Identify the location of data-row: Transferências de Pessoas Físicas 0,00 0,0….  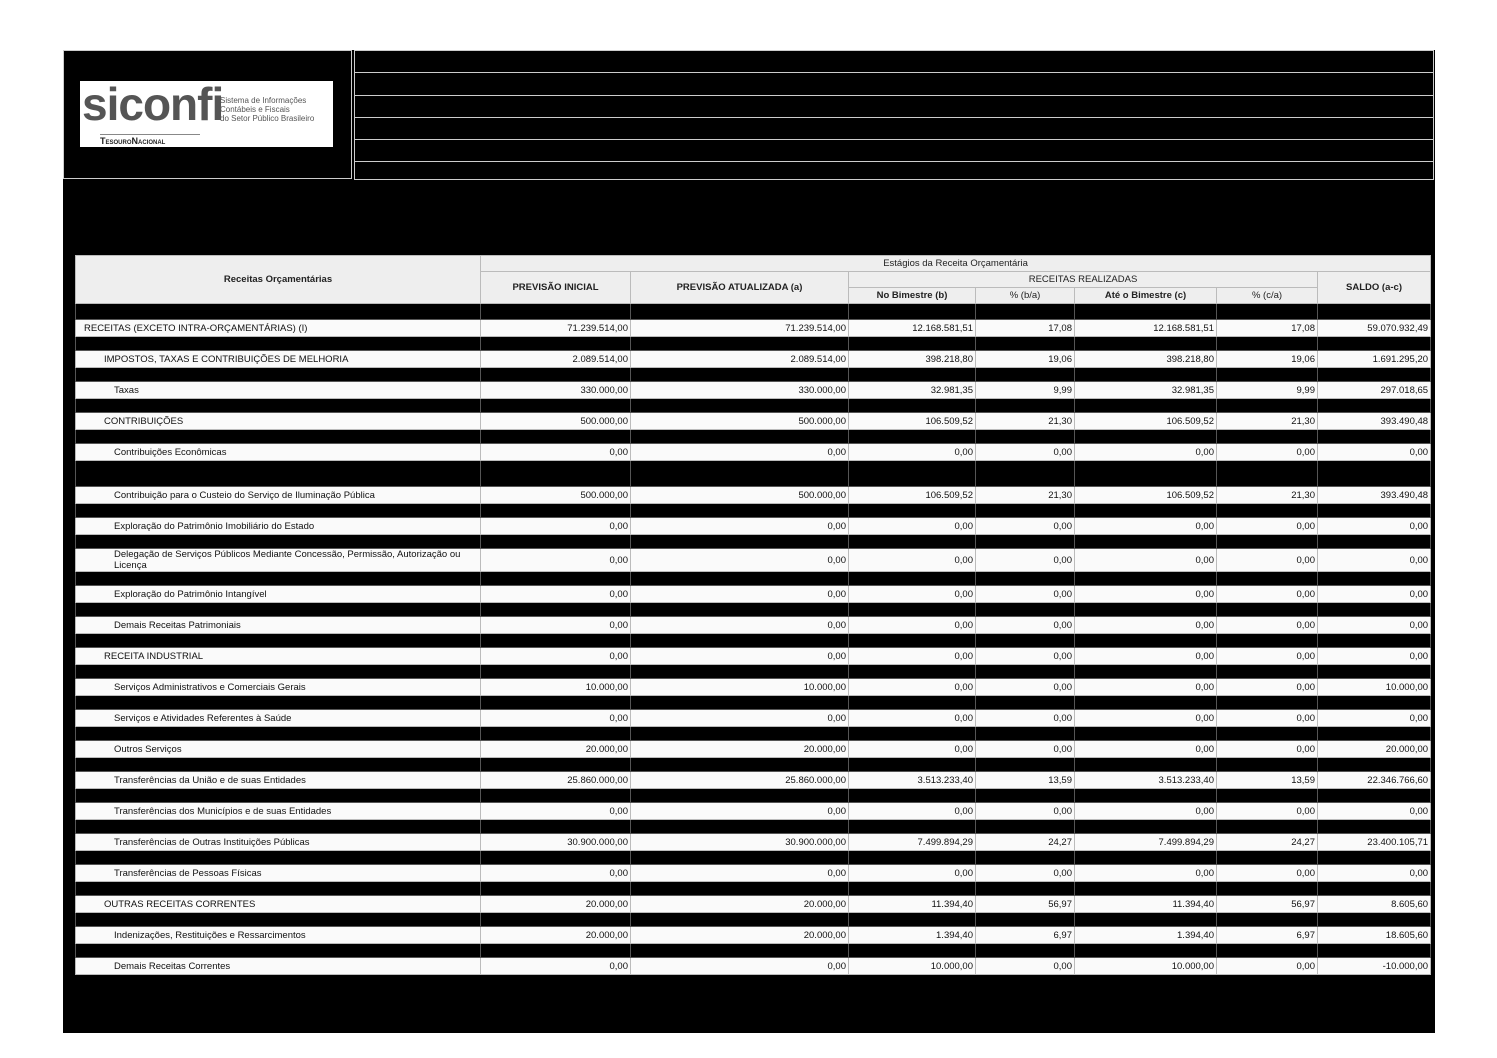
(753, 873).